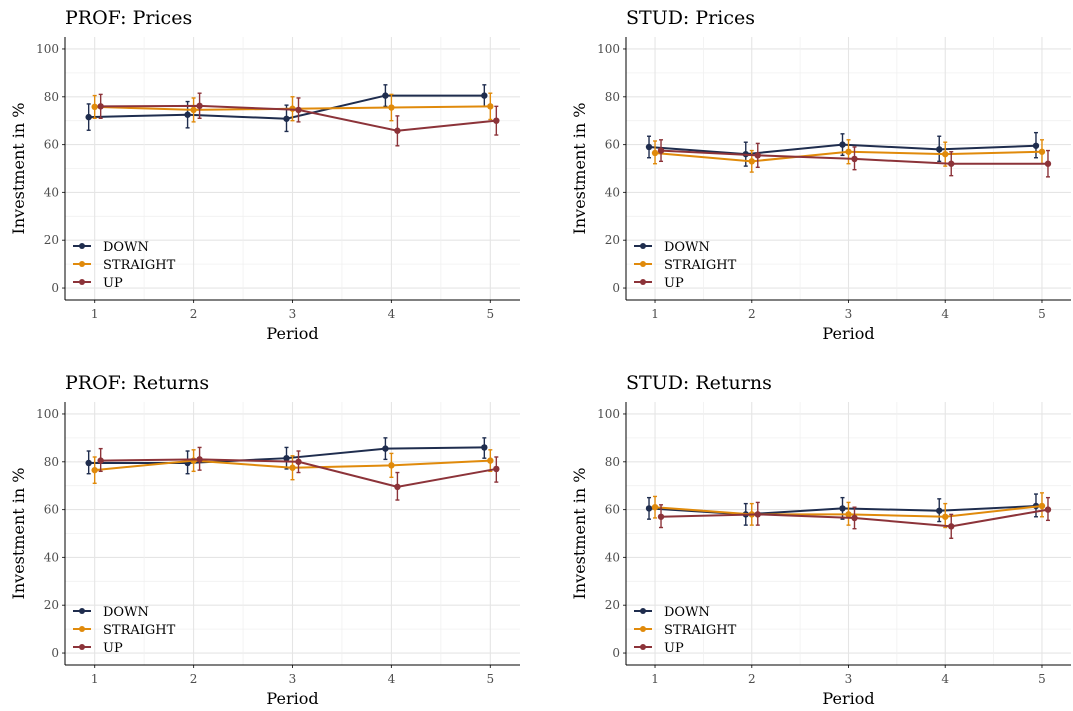 This screenshot has width=1073, height=711. I want to click on panel-title: PROF: Returns, so click(137, 383).